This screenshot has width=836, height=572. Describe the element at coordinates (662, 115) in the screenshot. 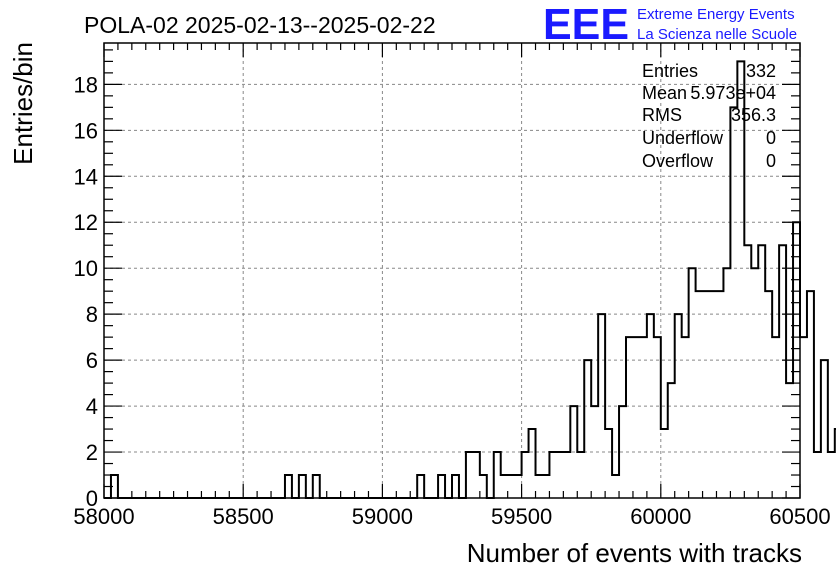

I see `stats-rms-label: RMS` at that location.